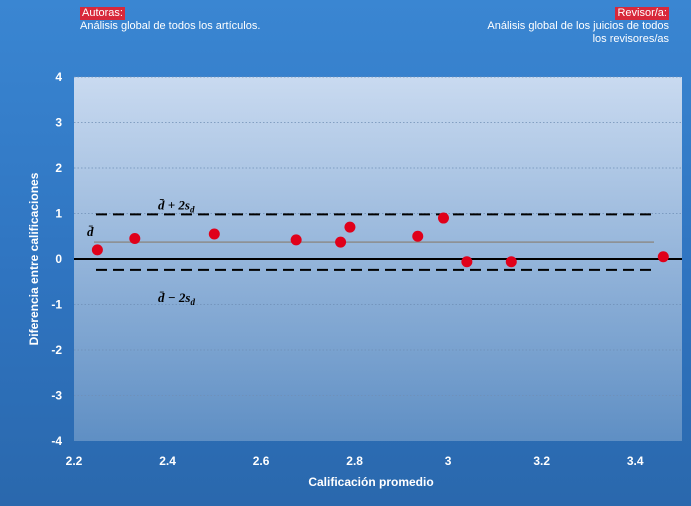 The height and width of the screenshot is (506, 691). Describe the element at coordinates (541, 461) in the screenshot. I see `x-tick-label: 3.2` at that location.